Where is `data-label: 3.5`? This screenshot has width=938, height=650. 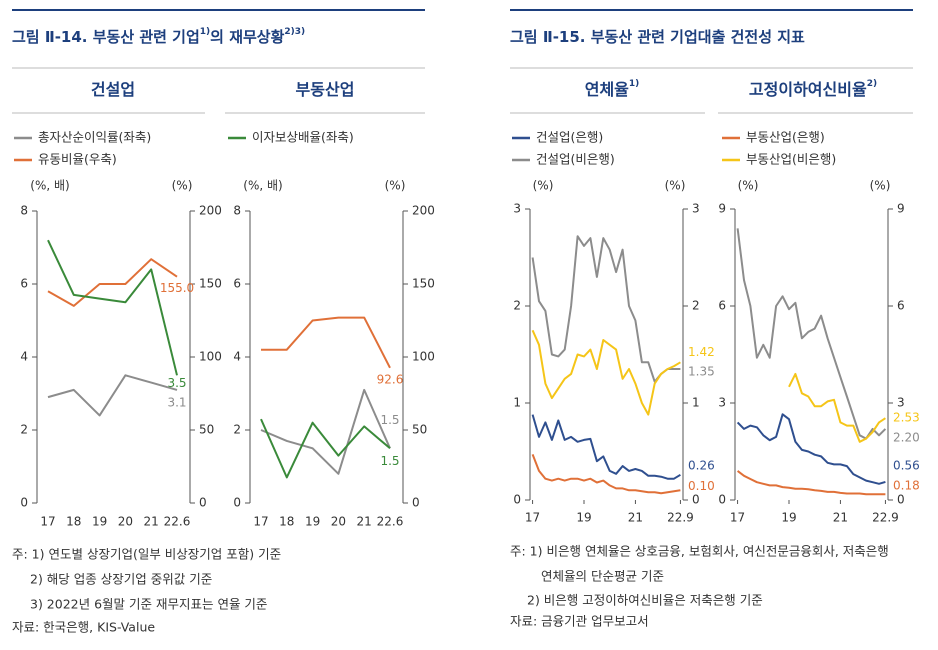
data-label: 3.5 is located at coordinates (176, 383).